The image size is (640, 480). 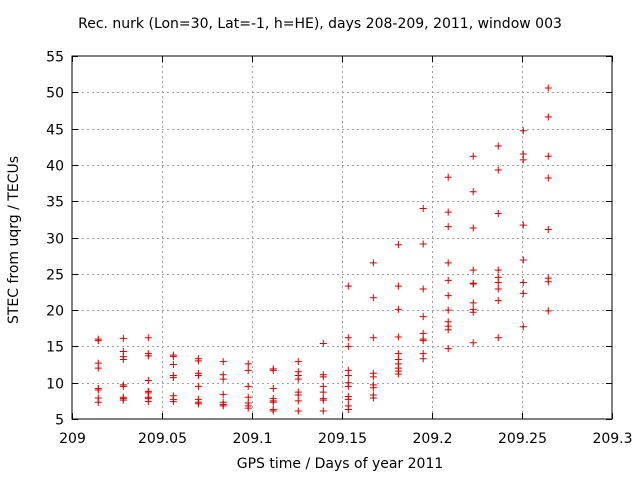 I want to click on x-tick-label: 209.05, so click(x=162, y=439).